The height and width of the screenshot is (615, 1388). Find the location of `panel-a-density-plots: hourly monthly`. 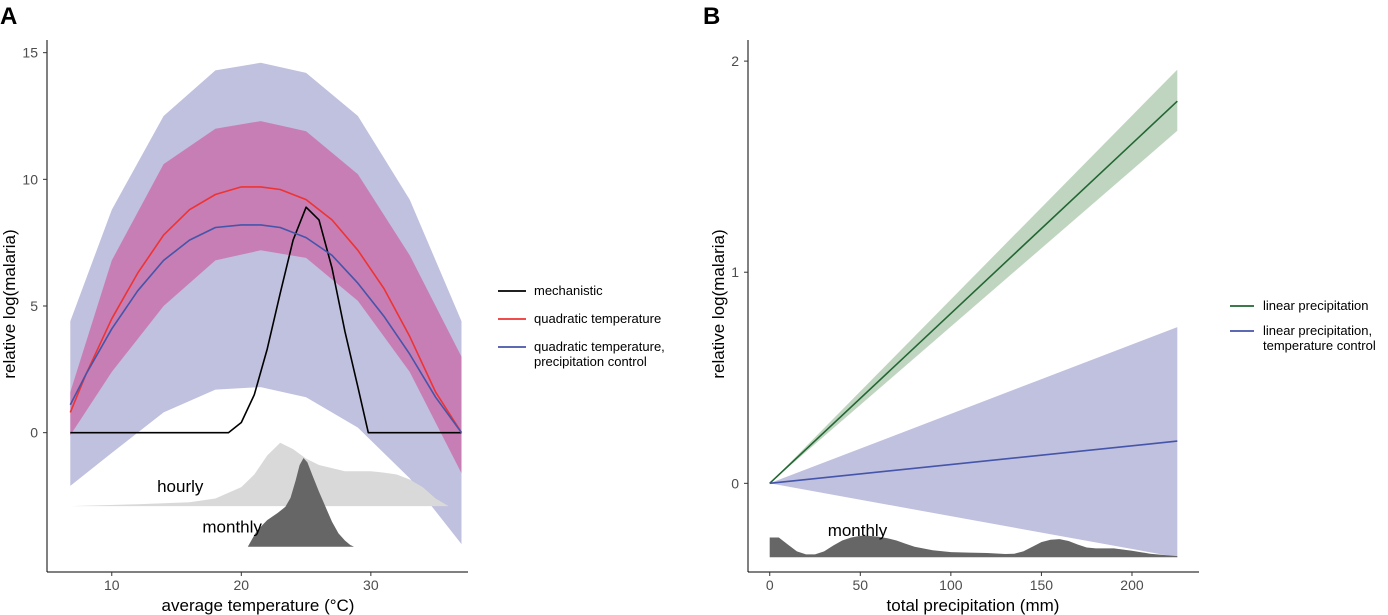

panel-a-density-plots: hourly monthly is located at coordinates (259, 494).